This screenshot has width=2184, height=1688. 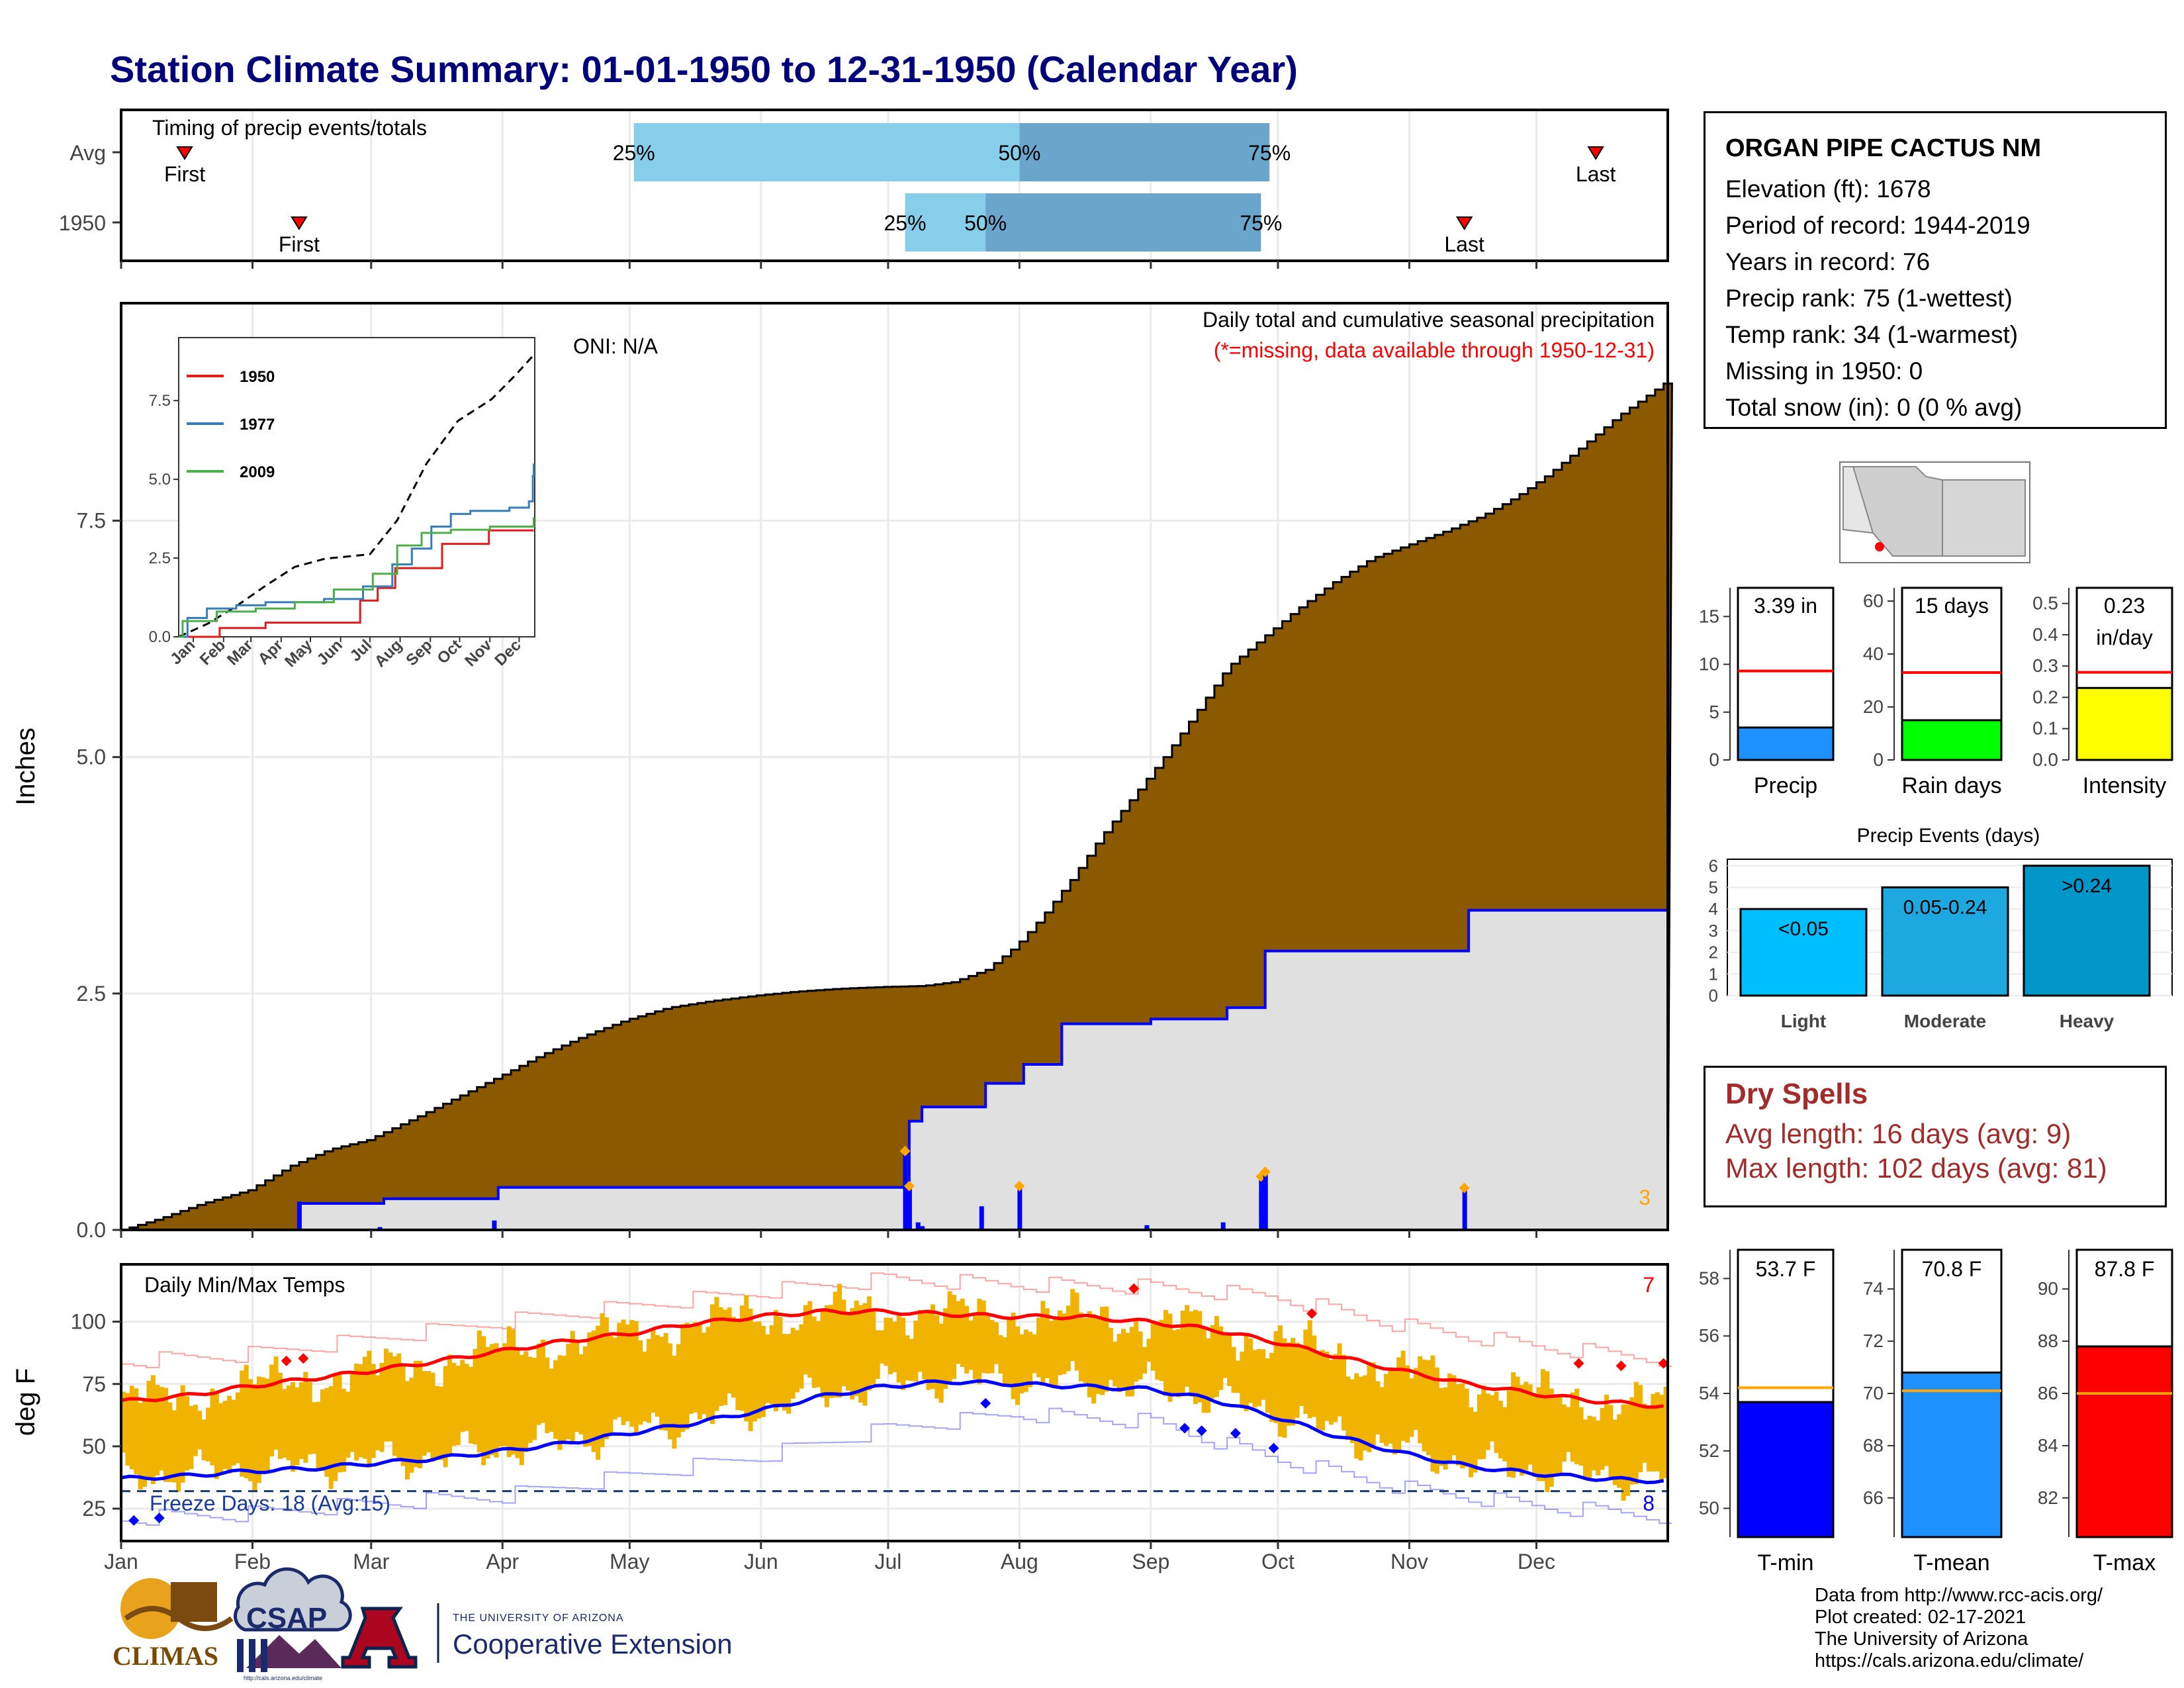 I want to click on temp-summary-value-label: 70.8 F, so click(x=1952, y=1269).